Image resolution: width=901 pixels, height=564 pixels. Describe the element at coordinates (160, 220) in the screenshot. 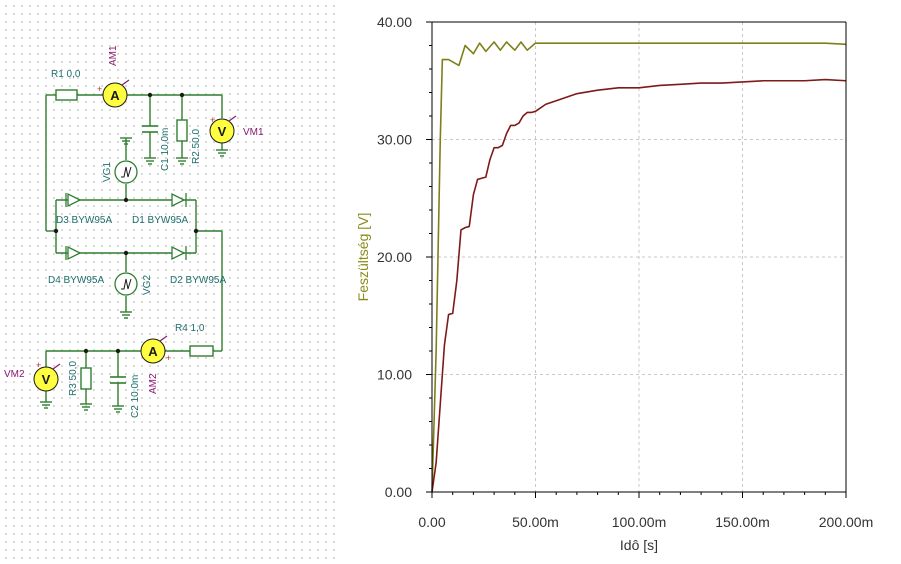

I see `d1-label: D1 BYW95A` at that location.